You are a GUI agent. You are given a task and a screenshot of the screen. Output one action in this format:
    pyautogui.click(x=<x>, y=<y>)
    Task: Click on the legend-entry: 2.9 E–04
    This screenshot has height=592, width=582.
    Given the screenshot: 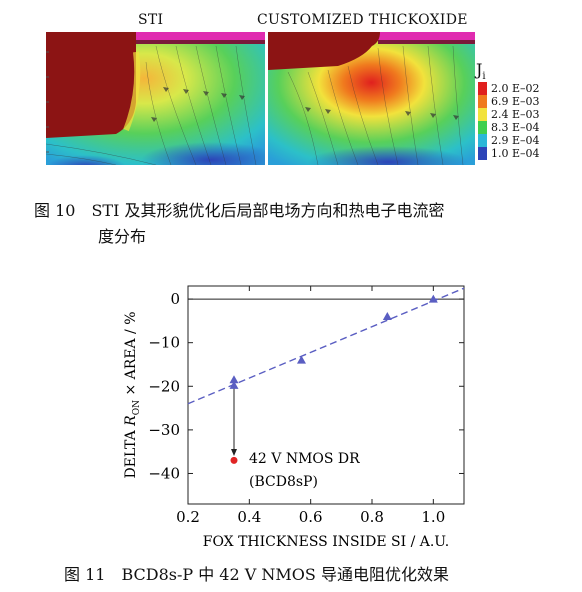 What is the action you would take?
    pyautogui.click(x=509, y=140)
    